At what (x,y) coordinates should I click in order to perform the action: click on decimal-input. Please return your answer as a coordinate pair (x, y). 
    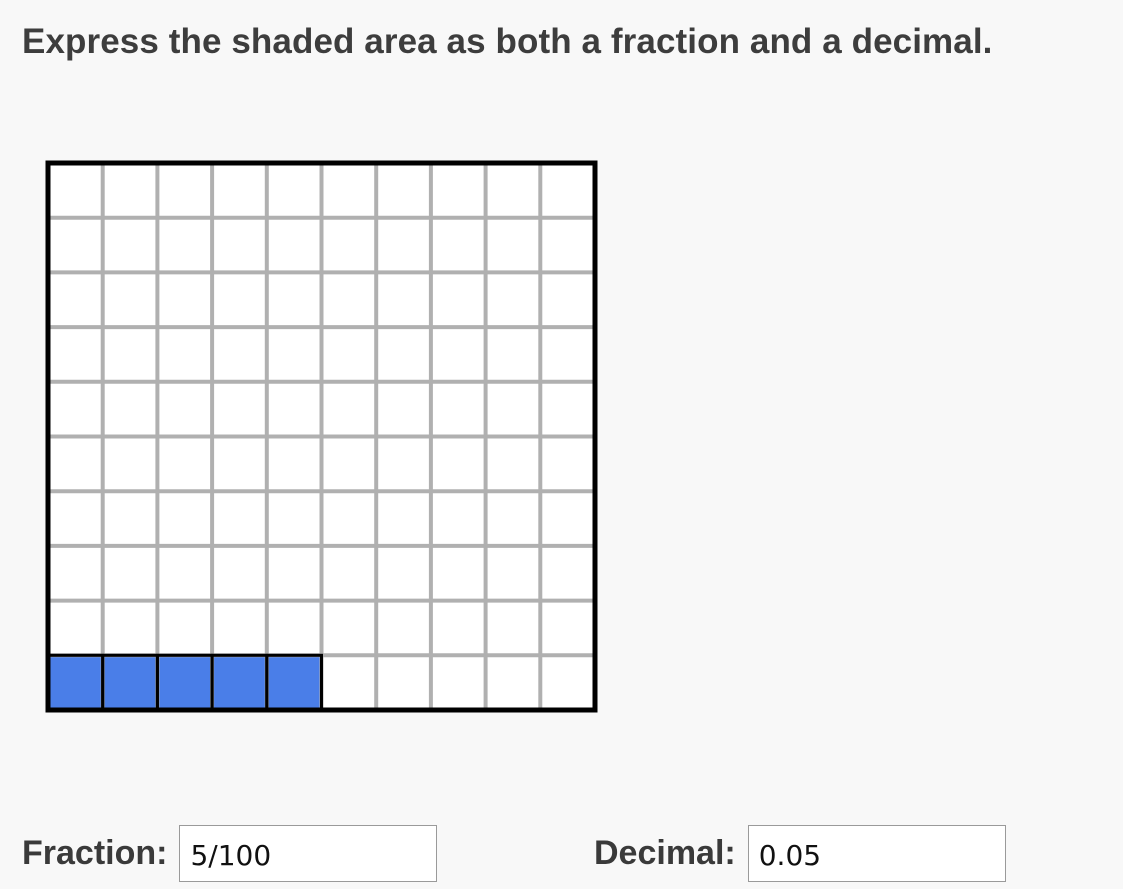
    Looking at the image, I should click on (876, 853).